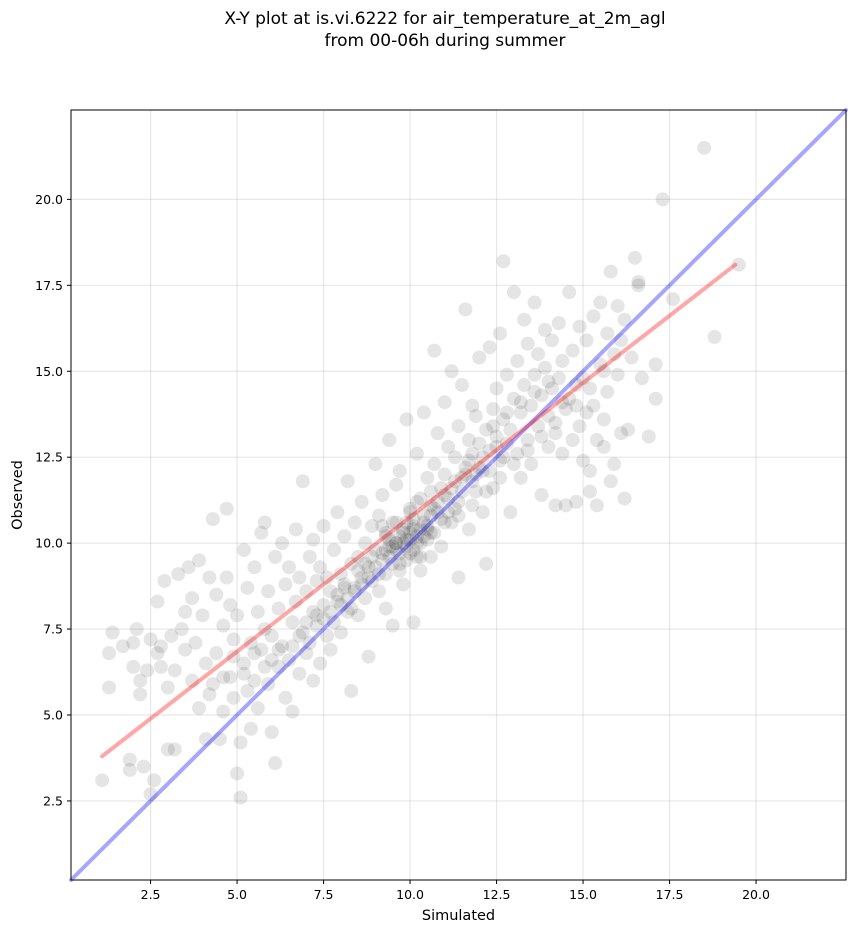 This screenshot has height=934, width=856. Describe the element at coordinates (53, 800) in the screenshot. I see `y-tick-label: 2.5` at that location.